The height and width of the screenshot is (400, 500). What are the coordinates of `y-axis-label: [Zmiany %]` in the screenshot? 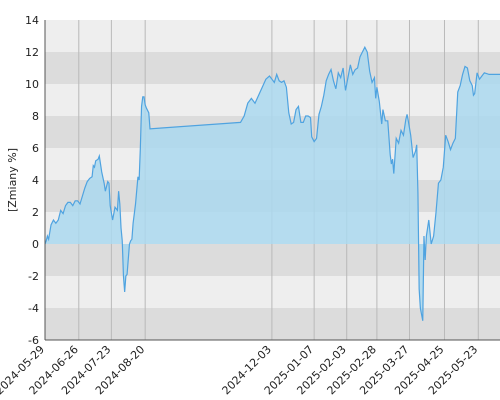 It's located at (12, 180).